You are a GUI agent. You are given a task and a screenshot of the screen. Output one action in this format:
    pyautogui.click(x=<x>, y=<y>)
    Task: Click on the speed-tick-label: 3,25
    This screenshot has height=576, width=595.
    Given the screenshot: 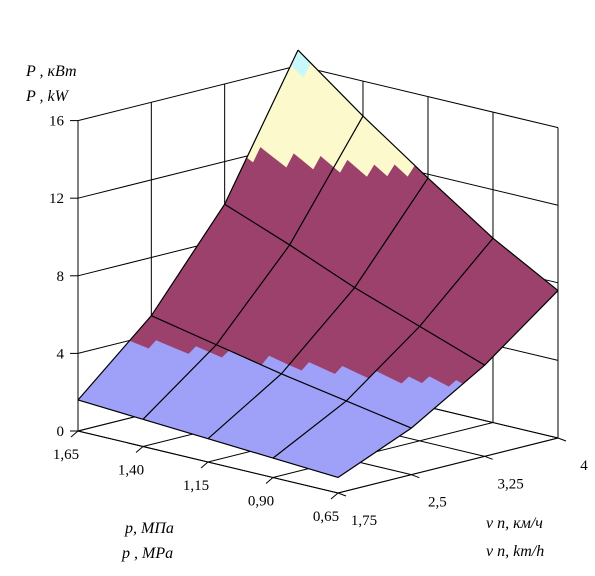 What is the action you would take?
    pyautogui.click(x=511, y=484)
    